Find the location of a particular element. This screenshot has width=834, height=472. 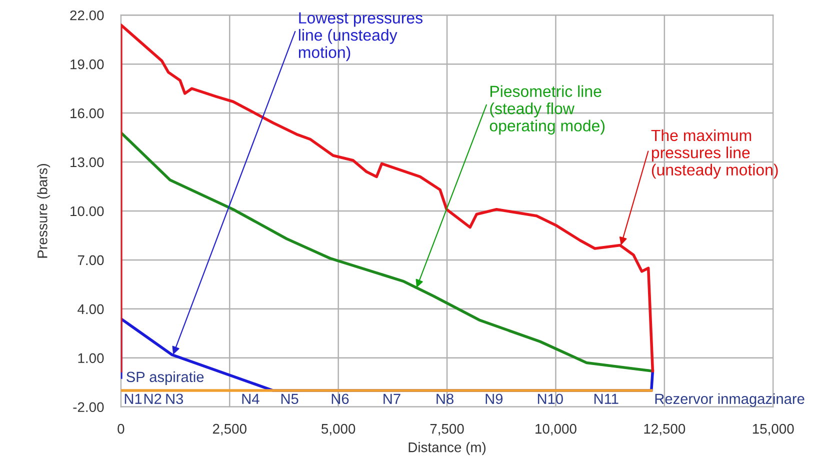

y-axis-title: Pressure (bars) is located at coordinates (43, 211).